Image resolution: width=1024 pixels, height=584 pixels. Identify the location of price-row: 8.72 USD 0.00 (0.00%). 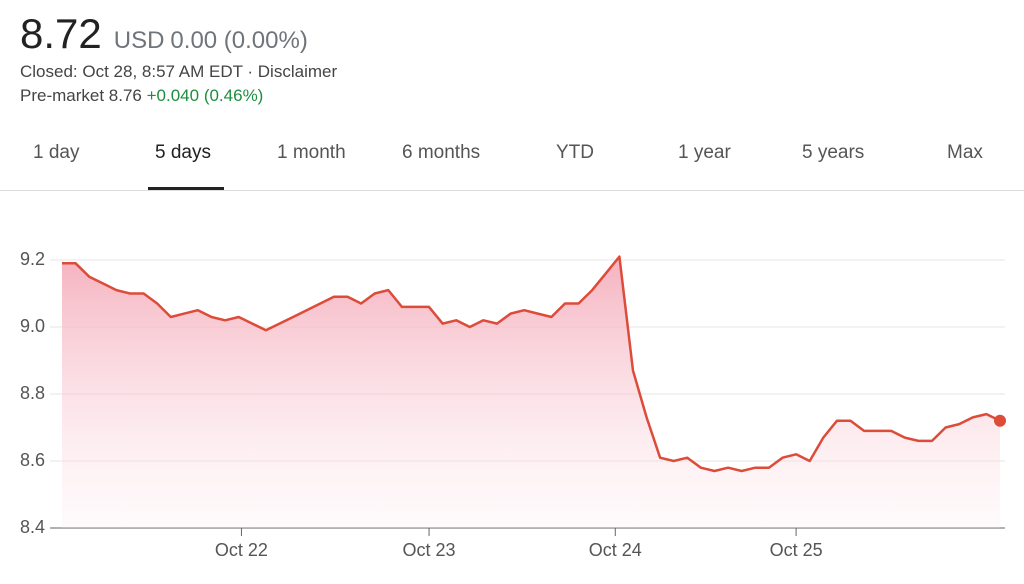
(178, 34).